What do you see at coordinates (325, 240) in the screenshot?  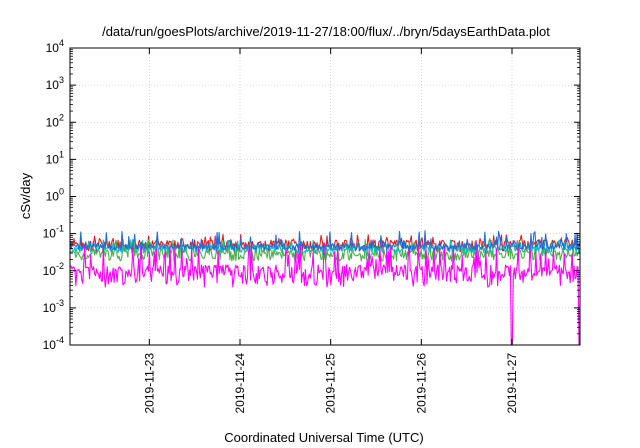 I see `series-line` at bounding box center [325, 240].